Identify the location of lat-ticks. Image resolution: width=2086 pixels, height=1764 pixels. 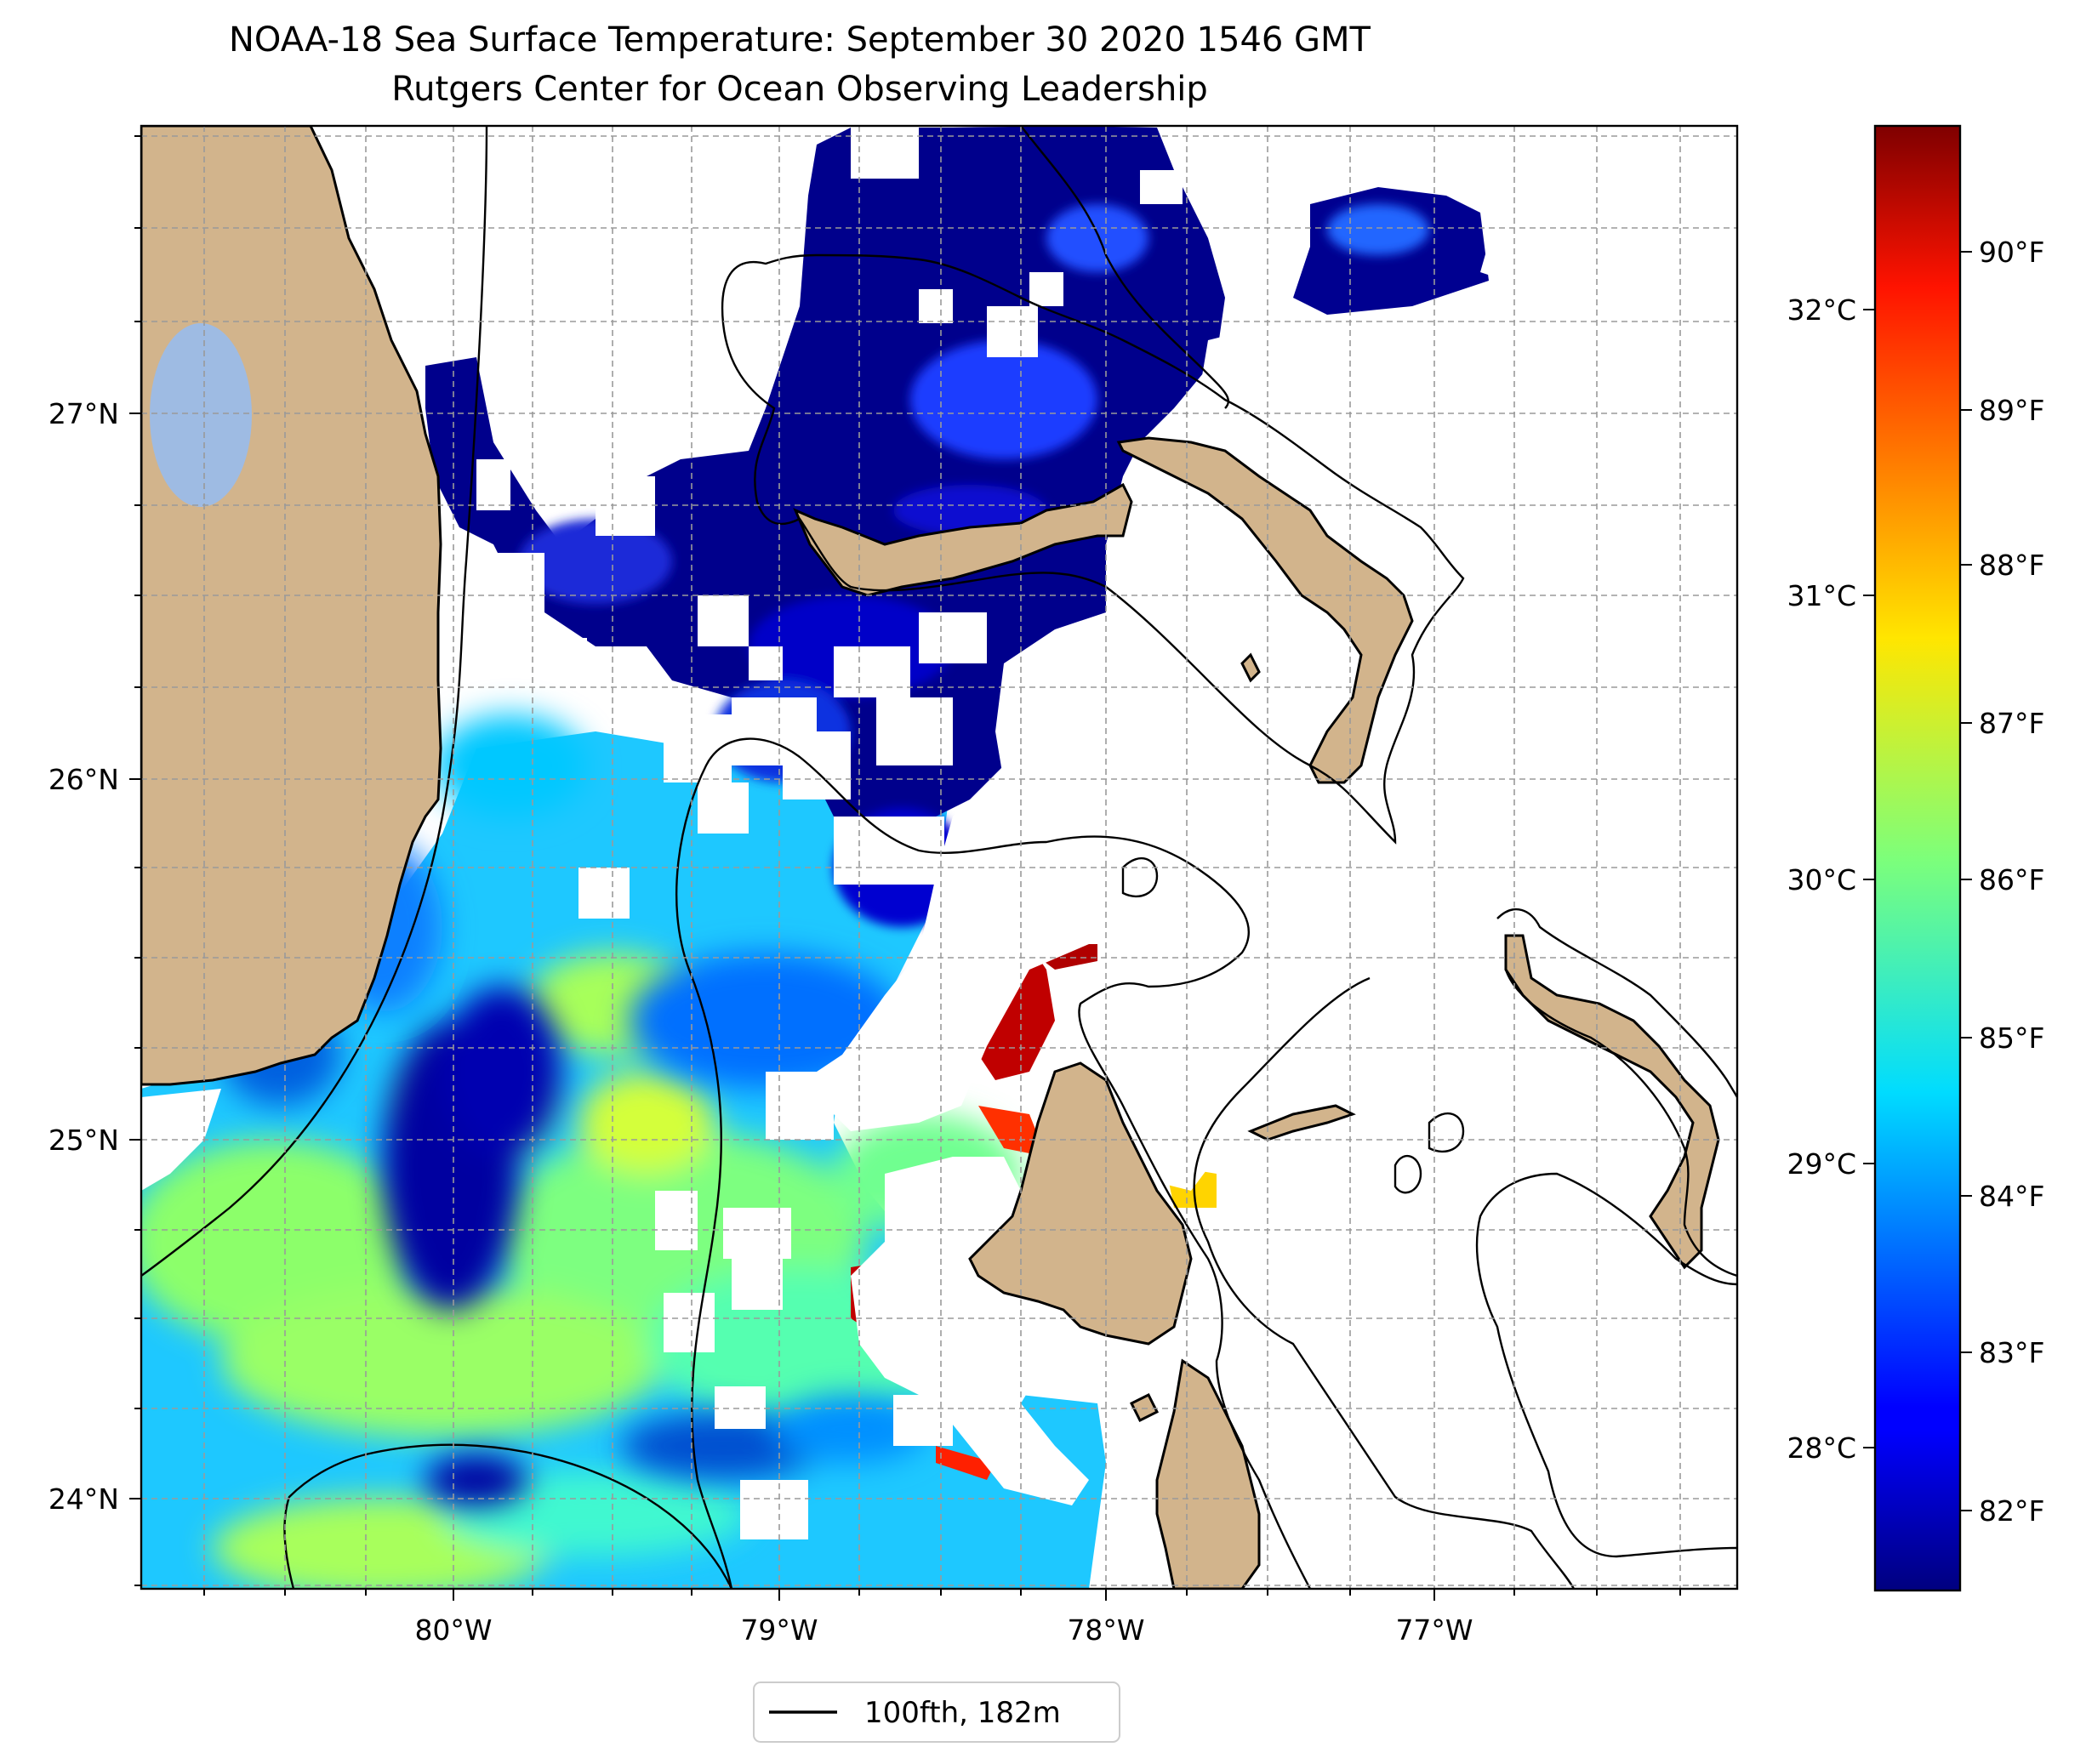
(135, 860).